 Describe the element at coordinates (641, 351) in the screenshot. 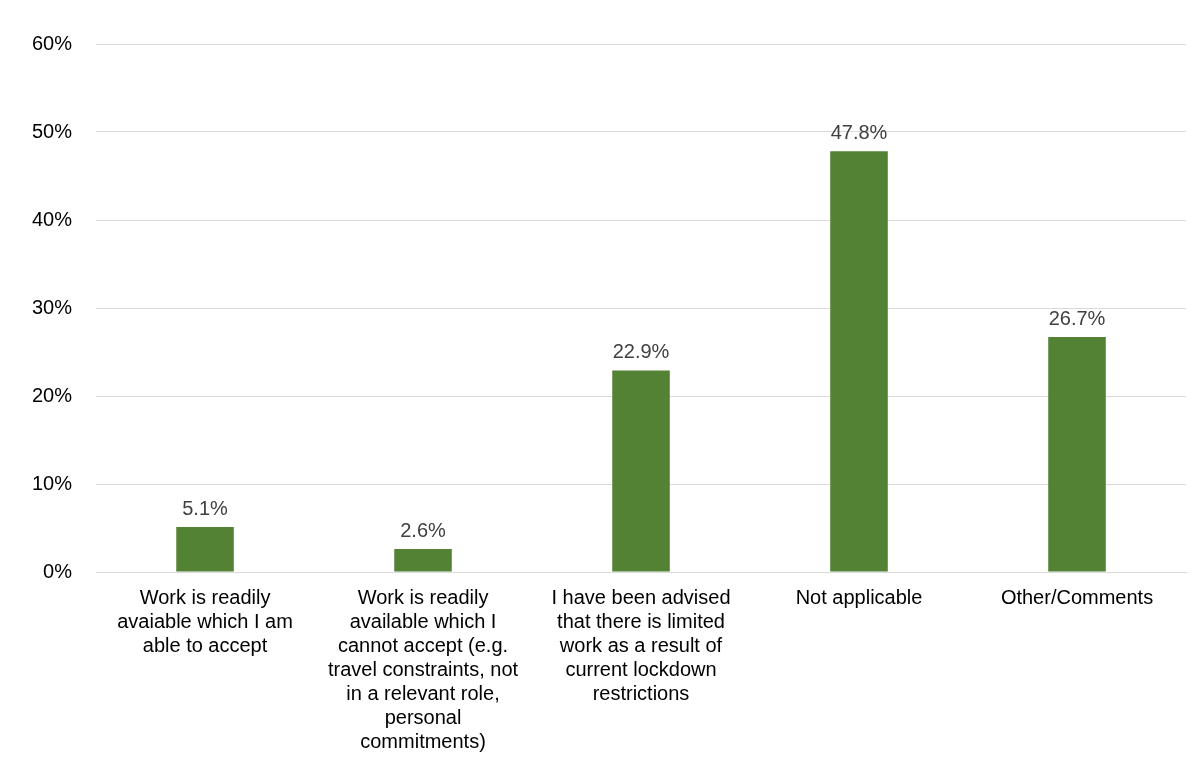

I see `data-label: 22.9%` at that location.